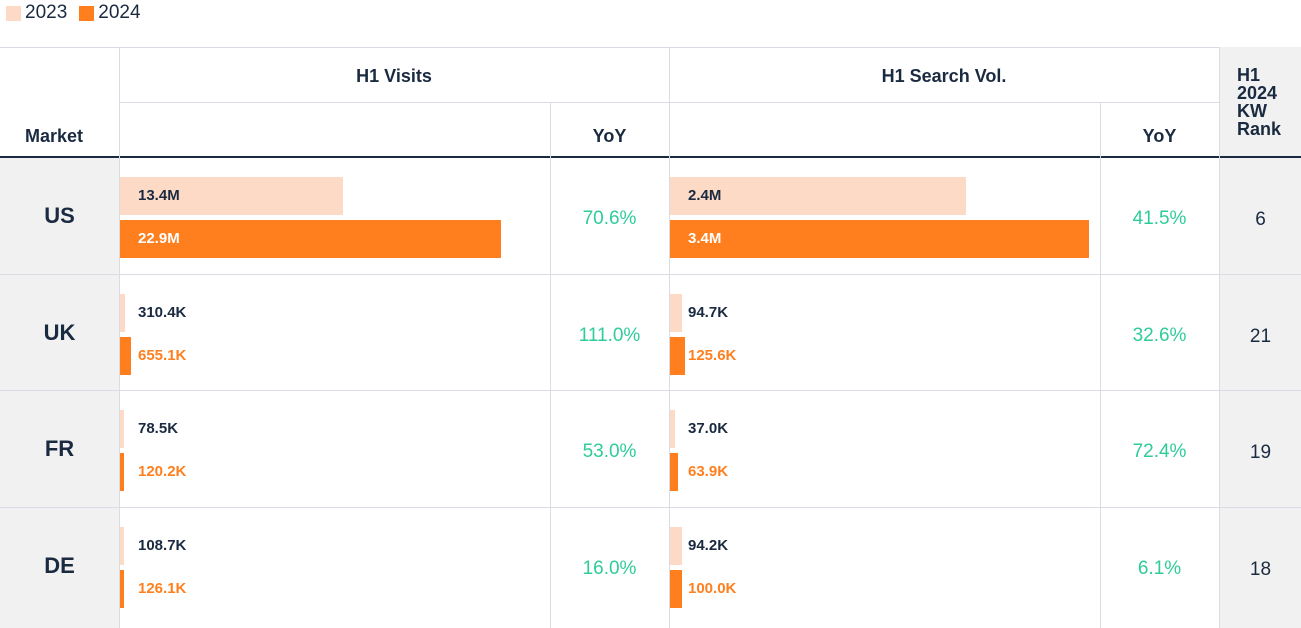 This screenshot has width=1301, height=628. What do you see at coordinates (1252, 111) in the screenshot?
I see `header-rank-line-3: KW` at bounding box center [1252, 111].